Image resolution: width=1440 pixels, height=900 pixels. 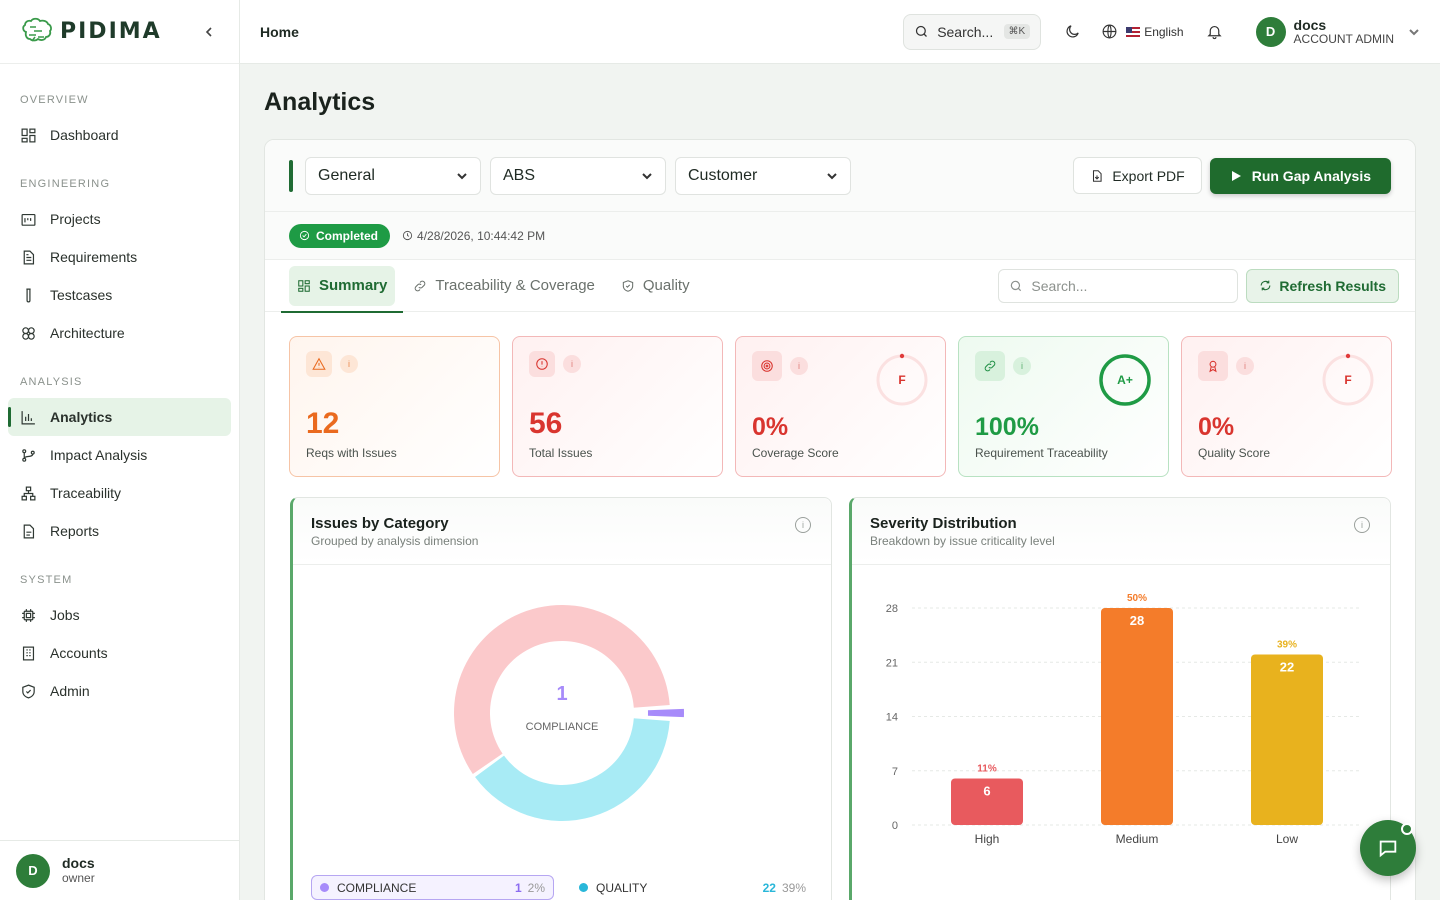 I want to click on play-icon, so click(x=1236, y=175).